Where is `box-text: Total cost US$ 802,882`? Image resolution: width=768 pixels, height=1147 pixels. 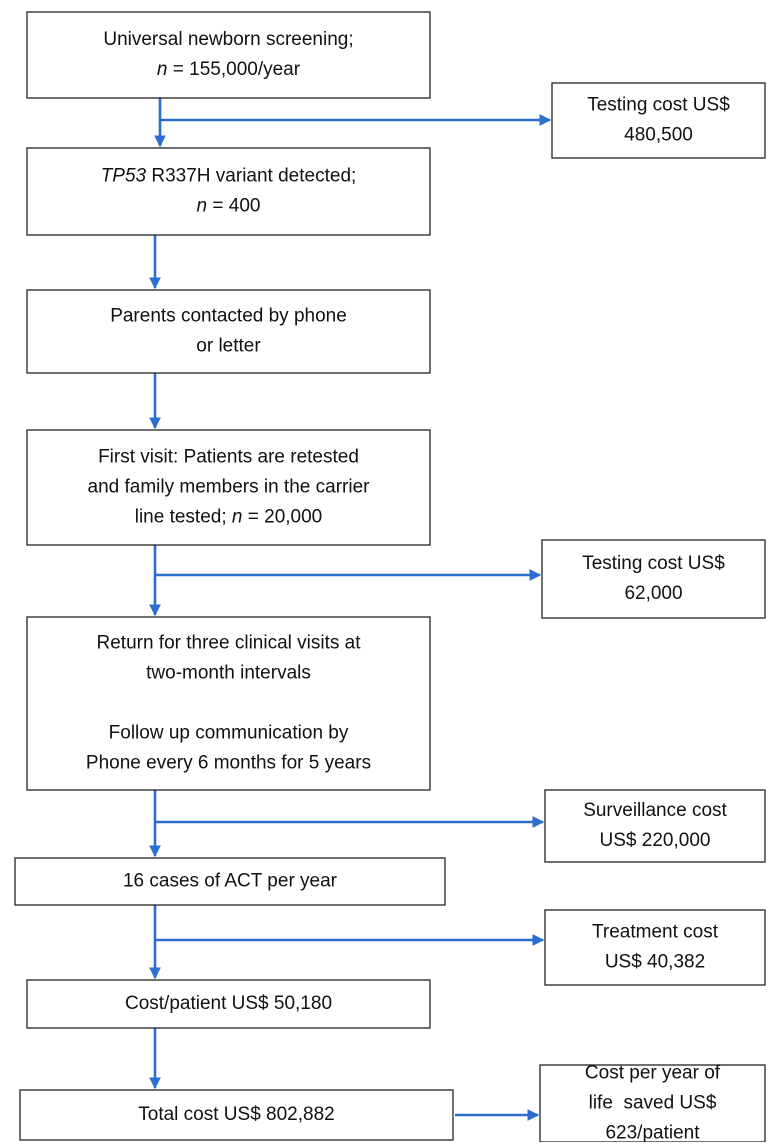
box-text: Total cost US$ 802,882 is located at coordinates (236, 1114).